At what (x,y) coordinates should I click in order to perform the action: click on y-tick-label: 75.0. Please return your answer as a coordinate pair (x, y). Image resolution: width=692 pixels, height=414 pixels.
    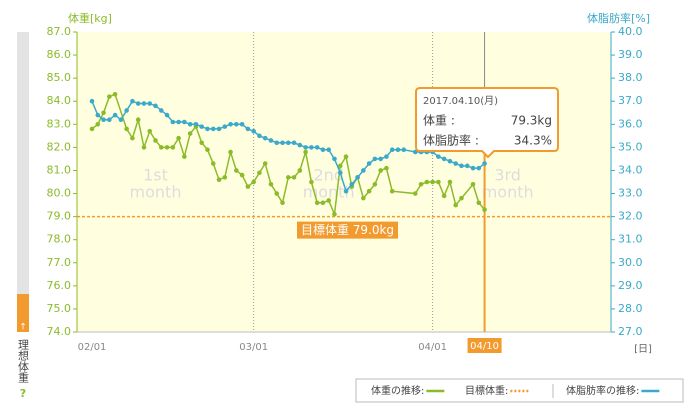
    Looking at the image, I should click on (59, 308).